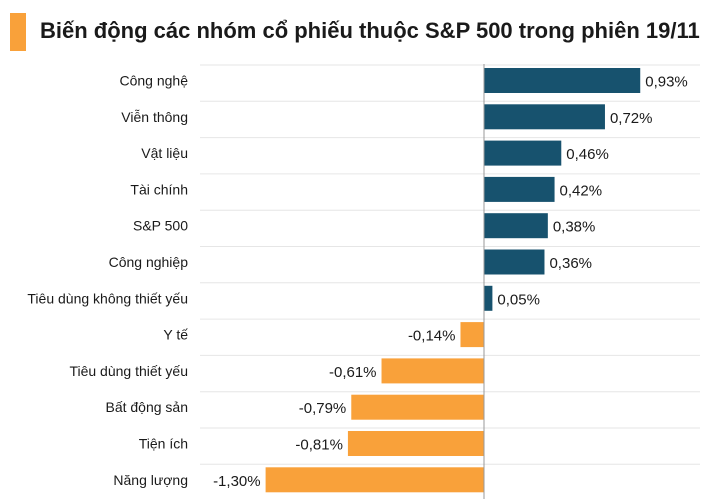 The height and width of the screenshot is (499, 710). Describe the element at coordinates (432, 336) in the screenshot. I see `value-label-7: -0,14%` at that location.